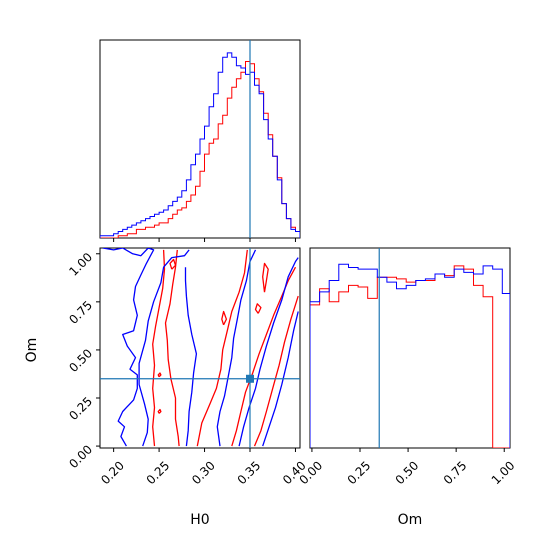 The height and width of the screenshot is (550, 550). Describe the element at coordinates (80, 456) in the screenshot. I see `y-tick-label-om: 0.00` at that location.